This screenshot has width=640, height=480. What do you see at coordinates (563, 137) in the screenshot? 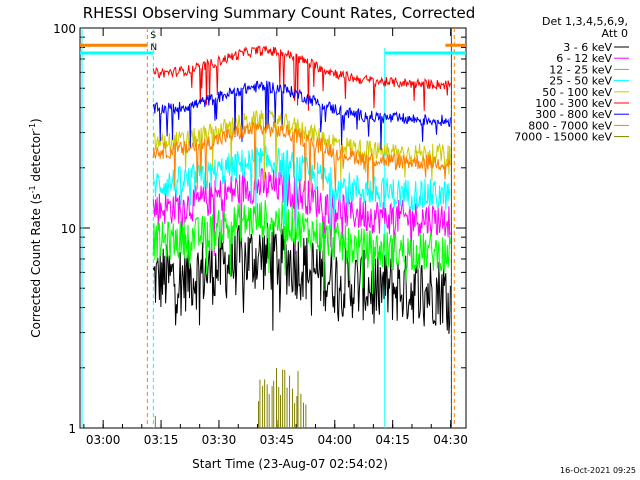
I see `legend-label: 7000 - 15000 keV` at bounding box center [563, 137].